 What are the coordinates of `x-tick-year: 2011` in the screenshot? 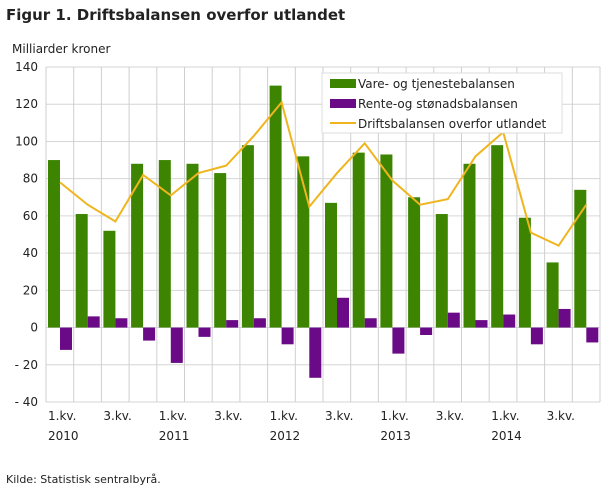 It's located at (174, 436).